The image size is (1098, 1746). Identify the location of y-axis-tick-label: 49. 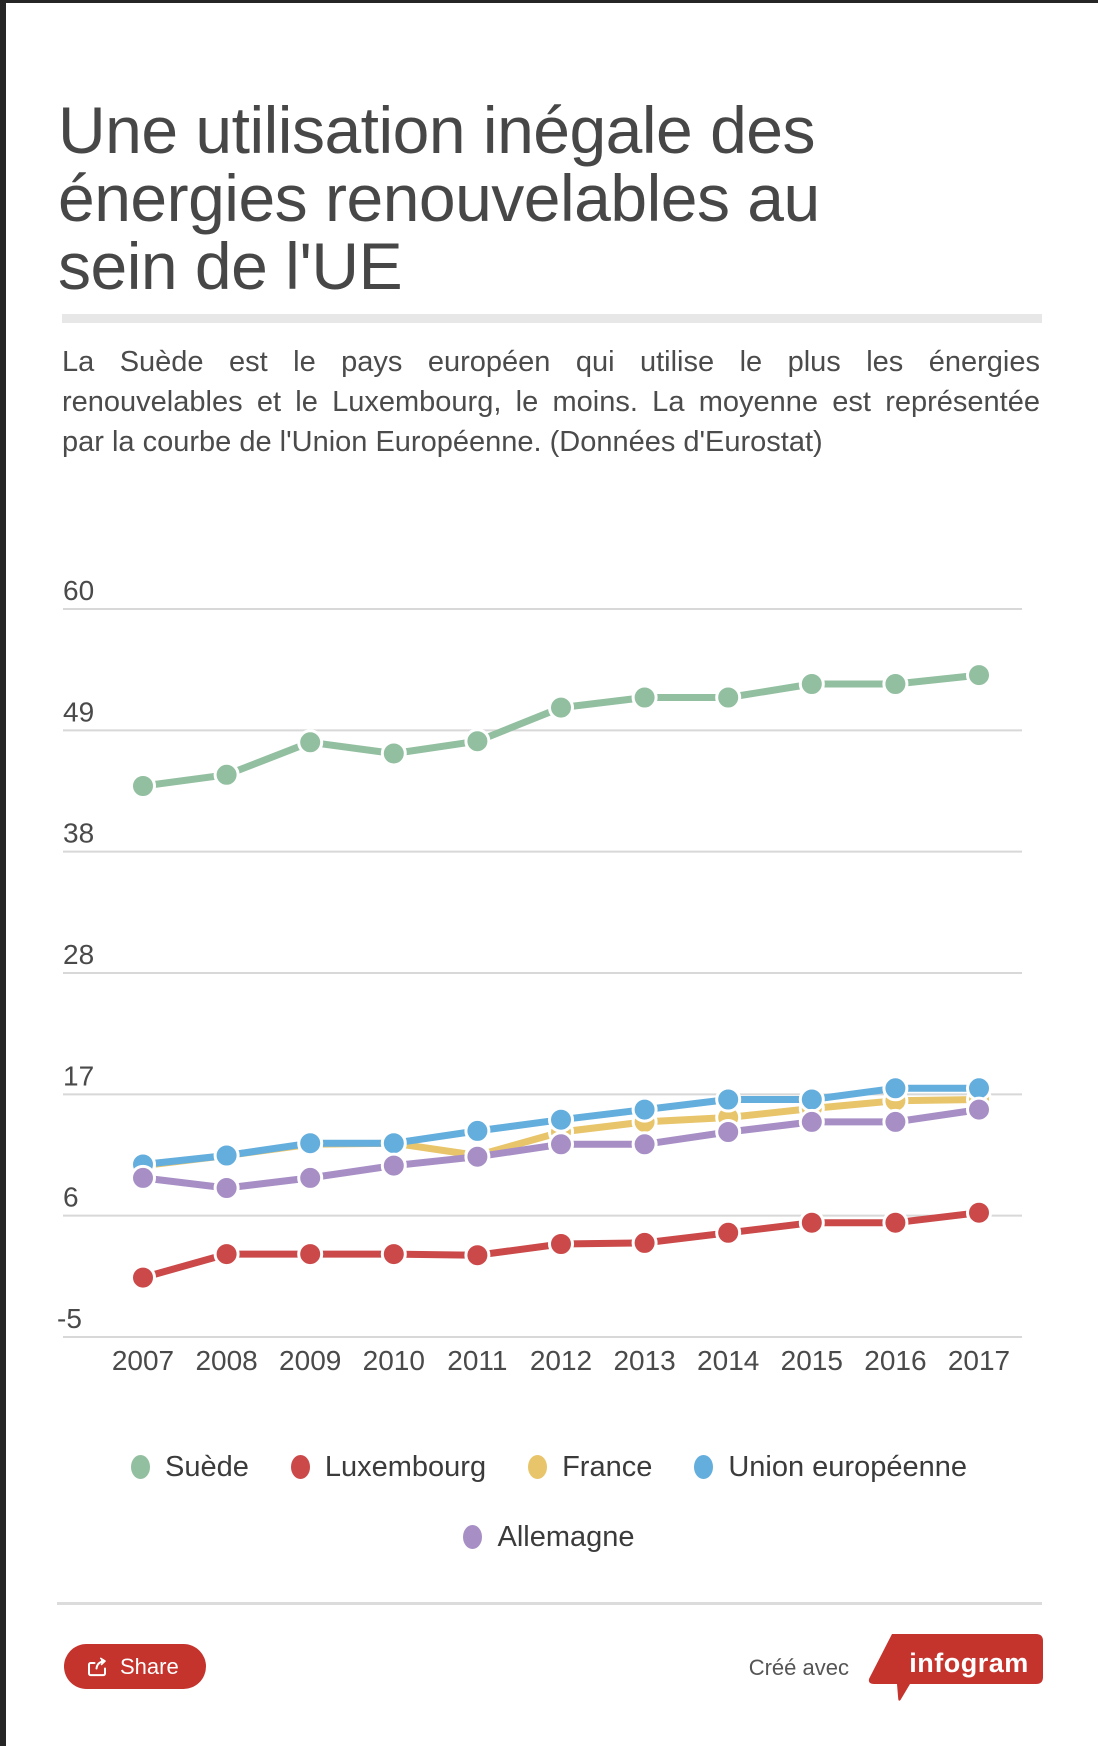
(78, 711).